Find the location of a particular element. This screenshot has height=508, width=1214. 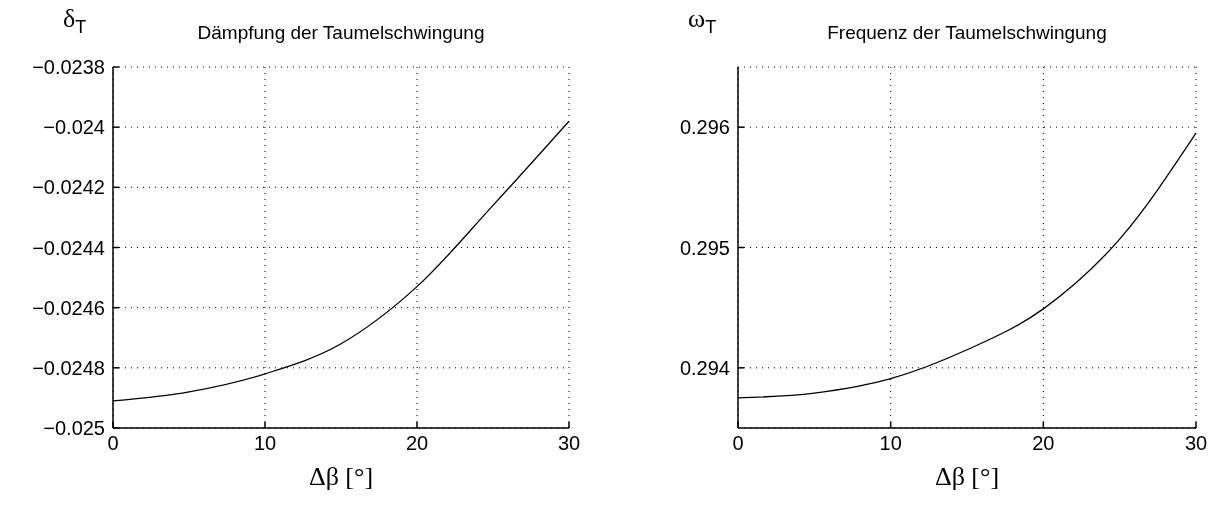

chart-title: Dämpfung der Taumelschwingung is located at coordinates (341, 33).